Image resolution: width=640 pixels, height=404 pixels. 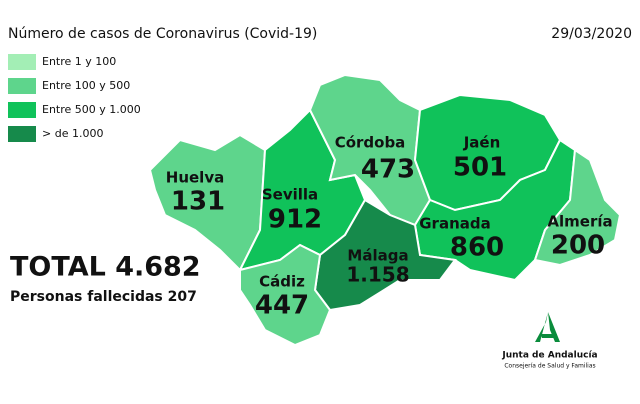 What do you see at coordinates (547, 327) in the screenshot?
I see `logo-mark` at bounding box center [547, 327].